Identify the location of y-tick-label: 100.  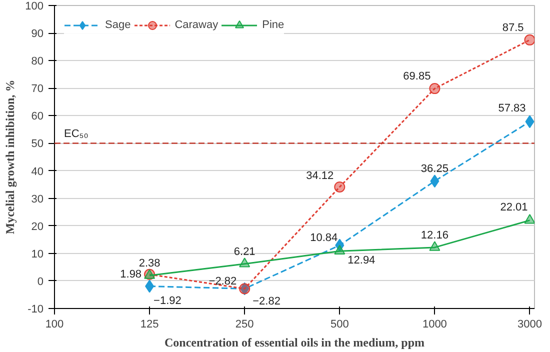
(34, 6).